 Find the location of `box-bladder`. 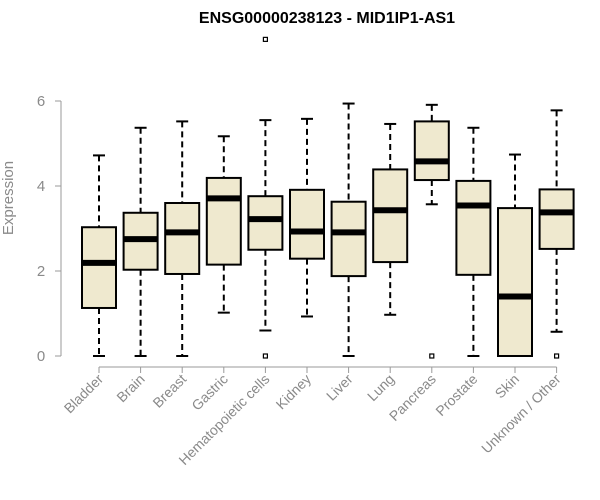

box-bladder is located at coordinates (99, 255).